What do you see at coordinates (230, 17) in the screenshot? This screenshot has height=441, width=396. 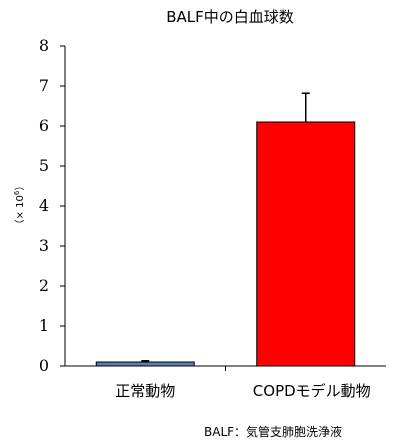 I see `chart-title: BALF中の白血球数` at bounding box center [230, 17].